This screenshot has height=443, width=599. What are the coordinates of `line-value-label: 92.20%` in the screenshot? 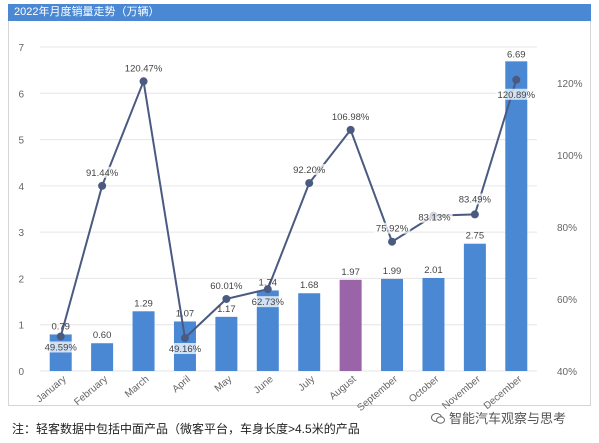 It's located at (309, 170).